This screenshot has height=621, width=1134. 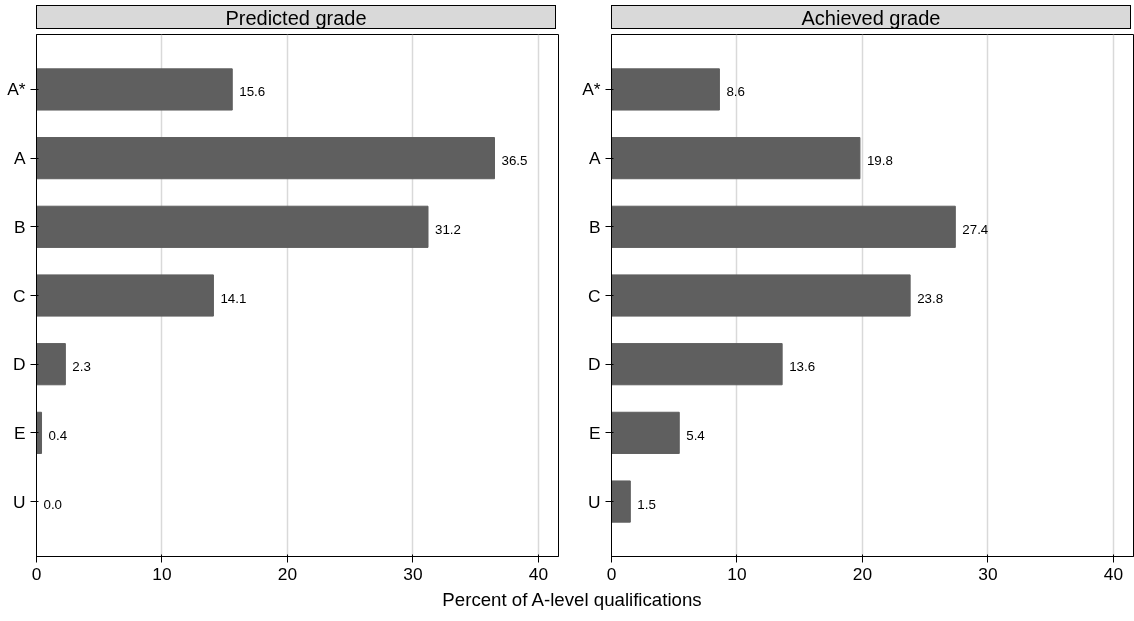 What do you see at coordinates (296, 18) in the screenshot?
I see `chart-title: Predicted grade` at bounding box center [296, 18].